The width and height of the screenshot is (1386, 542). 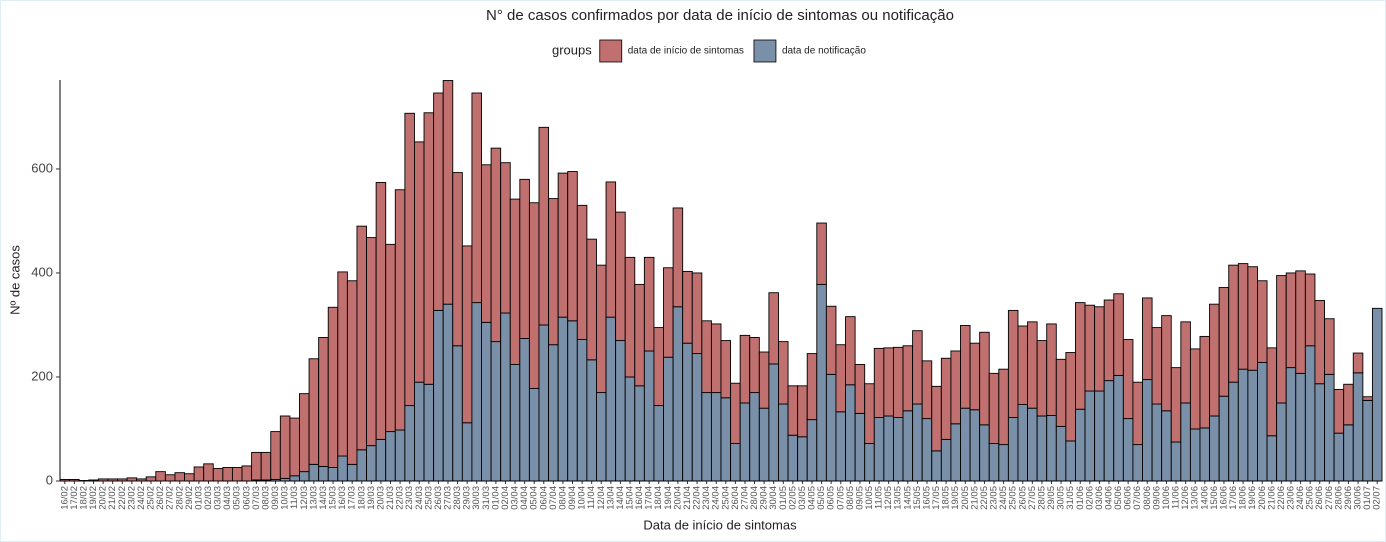 What do you see at coordinates (1041, 498) in the screenshot?
I see `x-tick-label: 28/05` at bounding box center [1041, 498].